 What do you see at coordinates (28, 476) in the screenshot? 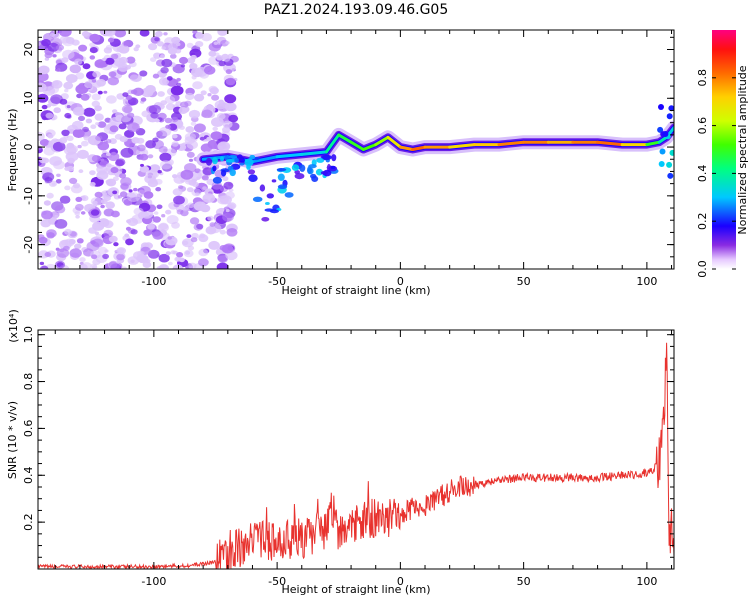
I see `y-tick-label: 0.4` at bounding box center [28, 476].